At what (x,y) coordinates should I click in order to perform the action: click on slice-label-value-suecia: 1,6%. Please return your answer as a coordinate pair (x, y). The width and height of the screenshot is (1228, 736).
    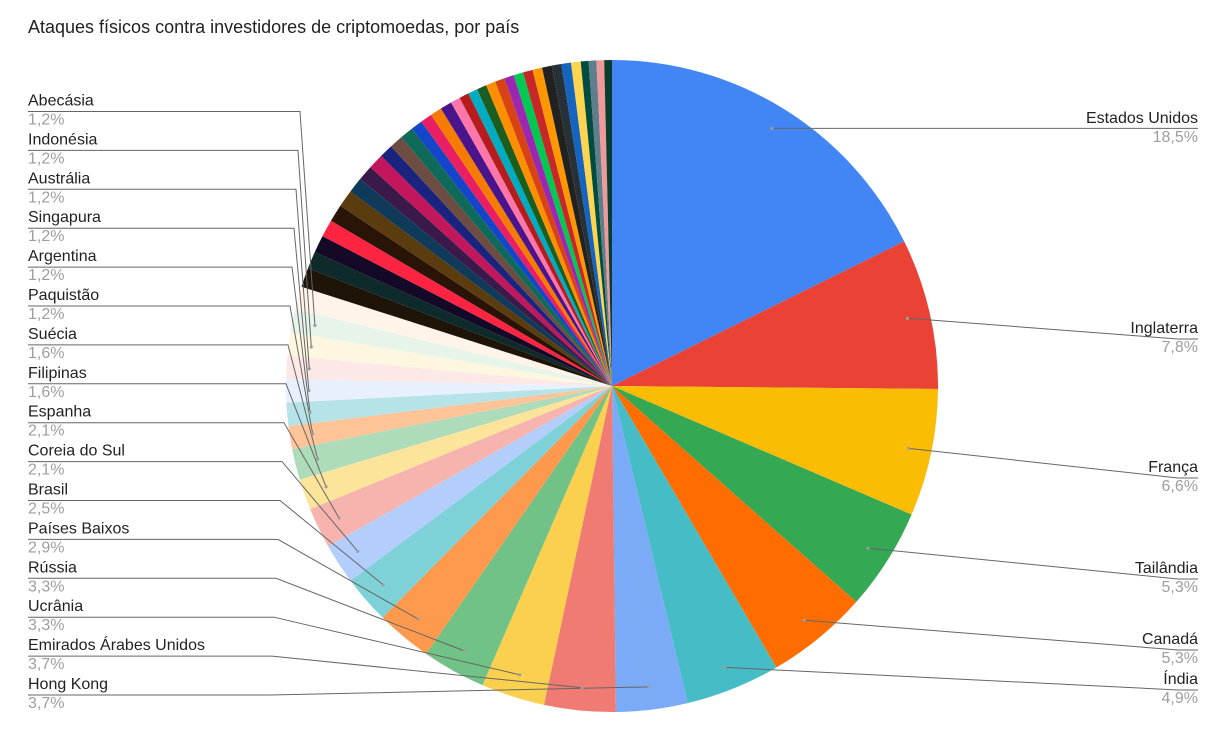
    Looking at the image, I should click on (46, 353).